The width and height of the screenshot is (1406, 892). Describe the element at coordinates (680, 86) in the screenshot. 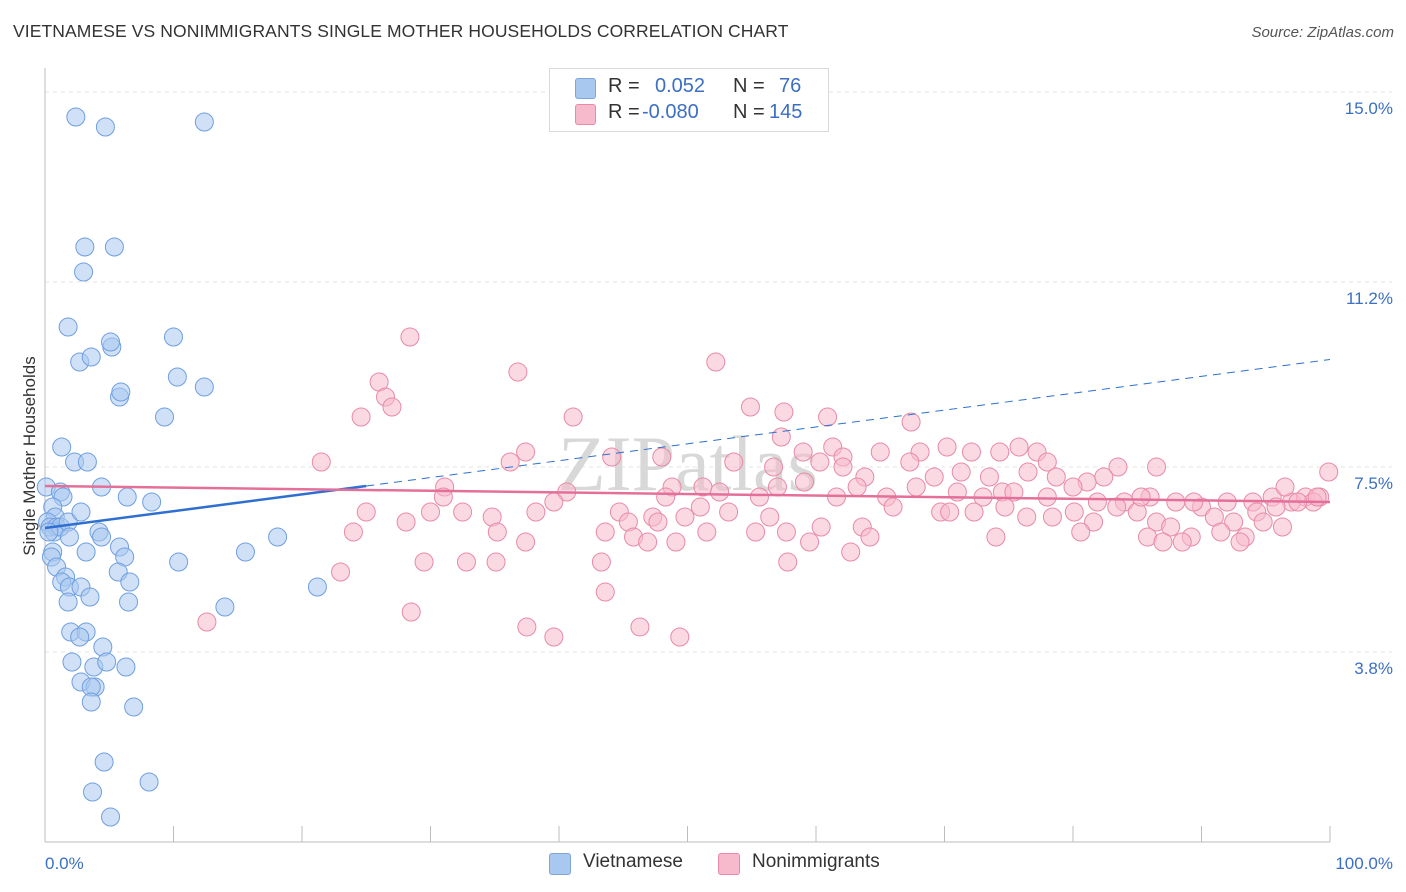

I see `legend-r-value: 0.052` at that location.